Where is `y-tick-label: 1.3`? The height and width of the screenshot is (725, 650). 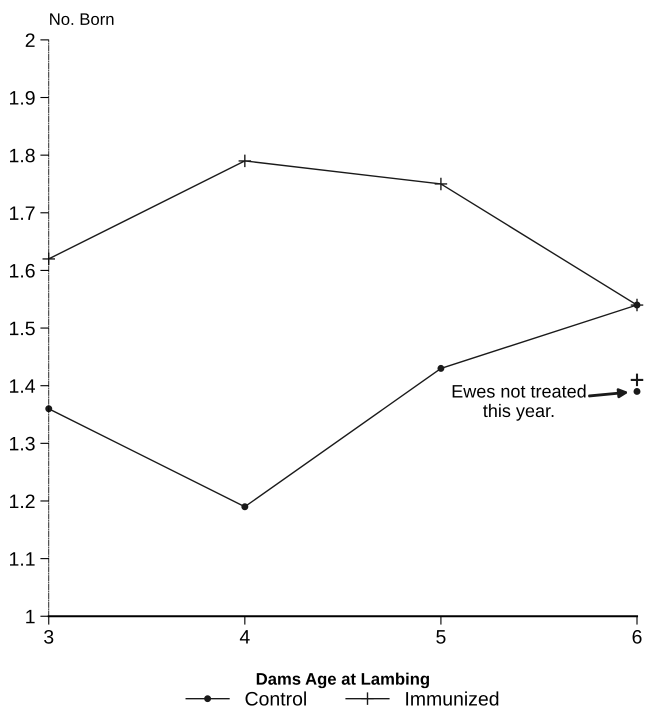 y-tick-label: 1.3 is located at coordinates (22, 443).